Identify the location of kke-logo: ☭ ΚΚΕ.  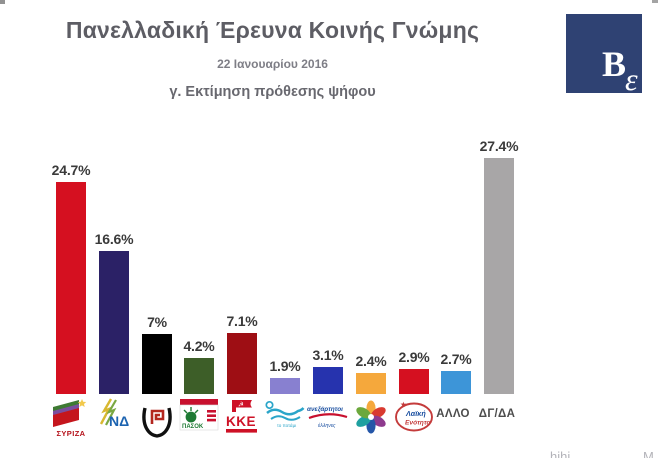
(242, 423).